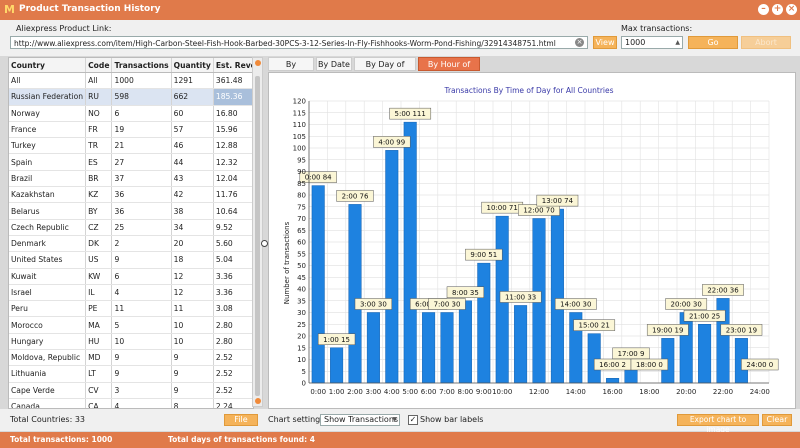 The image size is (800, 448). Describe the element at coordinates (301, 301) in the screenshot. I see `y-tick-label: 35` at that location.